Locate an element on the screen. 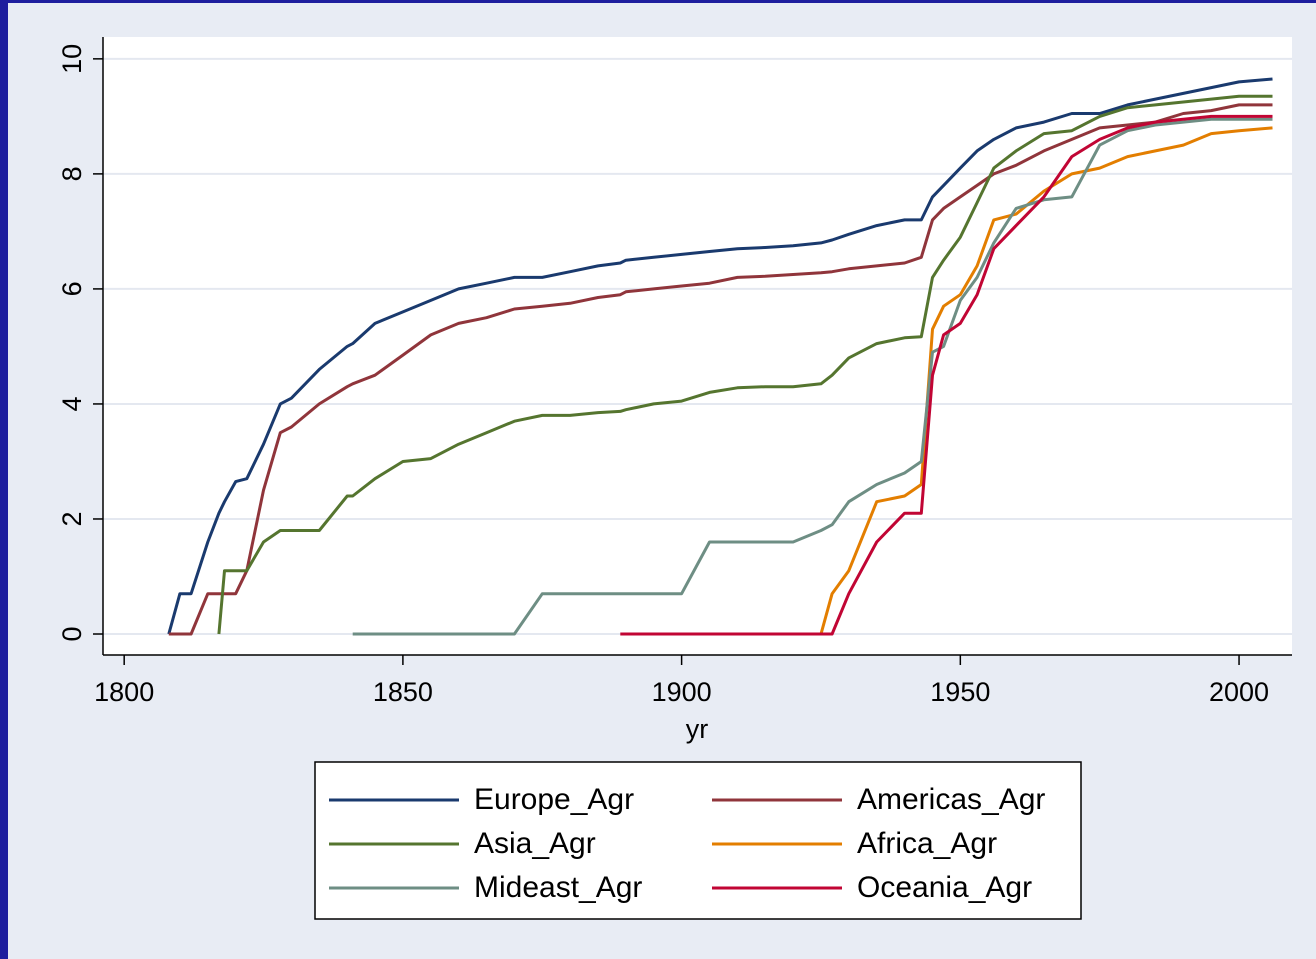 The height and width of the screenshot is (959, 1316). x-tick-label: 1800 is located at coordinates (124, 692).